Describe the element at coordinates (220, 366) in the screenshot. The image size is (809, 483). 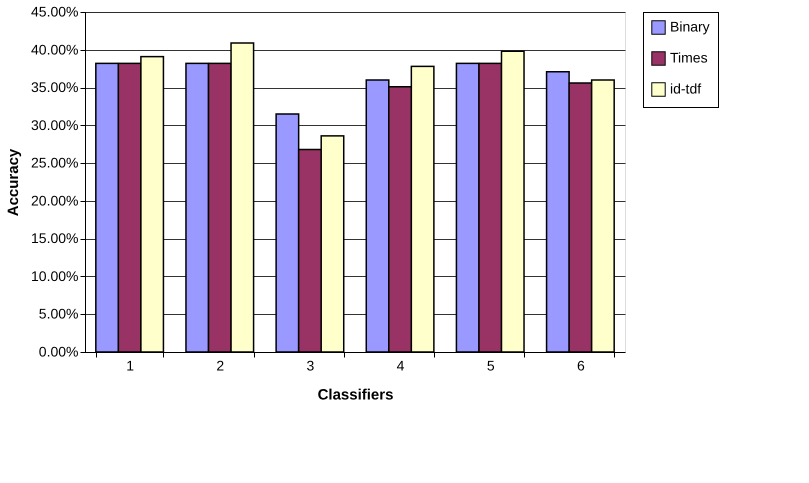
I see `x-tick-label: 2` at that location.